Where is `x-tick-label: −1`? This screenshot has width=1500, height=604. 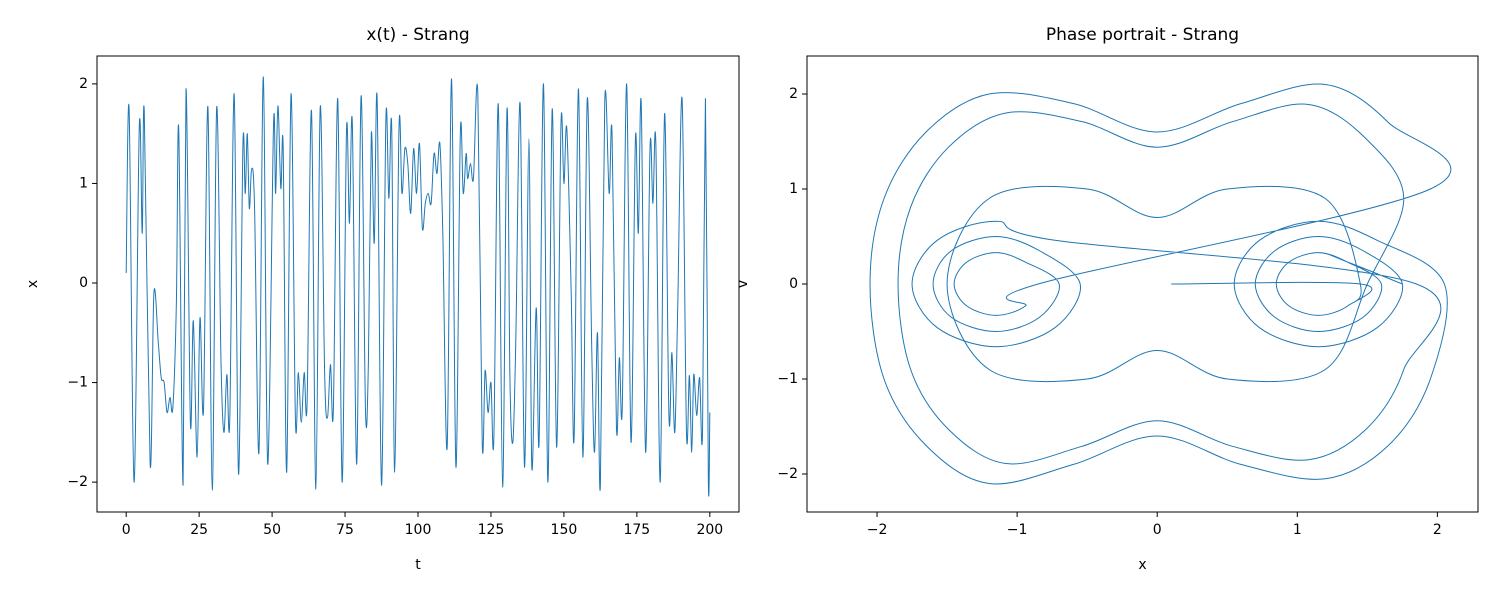 x-tick-label: −1 is located at coordinates (1017, 530).